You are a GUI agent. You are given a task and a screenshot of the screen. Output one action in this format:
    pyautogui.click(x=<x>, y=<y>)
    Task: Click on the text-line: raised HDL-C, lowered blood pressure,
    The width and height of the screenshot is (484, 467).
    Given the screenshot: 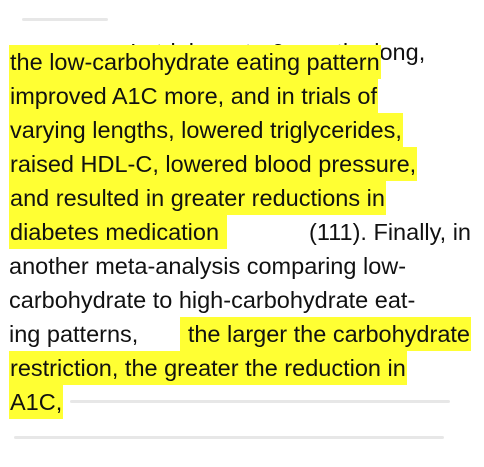 What is the action you would take?
    pyautogui.click(x=240, y=164)
    